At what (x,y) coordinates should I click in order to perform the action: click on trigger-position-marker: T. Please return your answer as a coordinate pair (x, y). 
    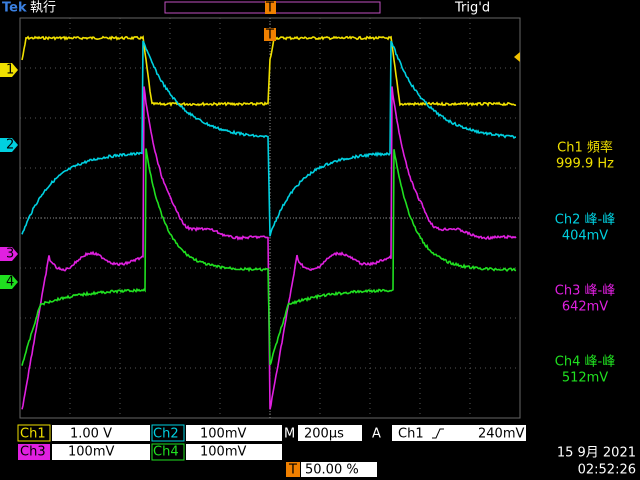
    Looking at the image, I should click on (292, 470).